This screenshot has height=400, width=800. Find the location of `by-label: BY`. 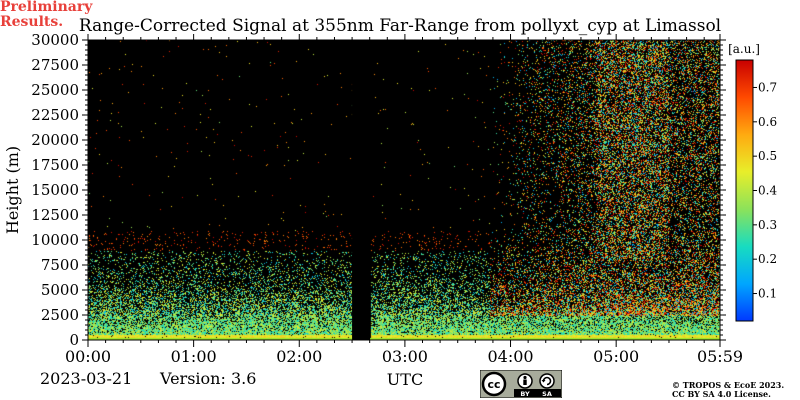

by-label: BY is located at coordinates (525, 394).